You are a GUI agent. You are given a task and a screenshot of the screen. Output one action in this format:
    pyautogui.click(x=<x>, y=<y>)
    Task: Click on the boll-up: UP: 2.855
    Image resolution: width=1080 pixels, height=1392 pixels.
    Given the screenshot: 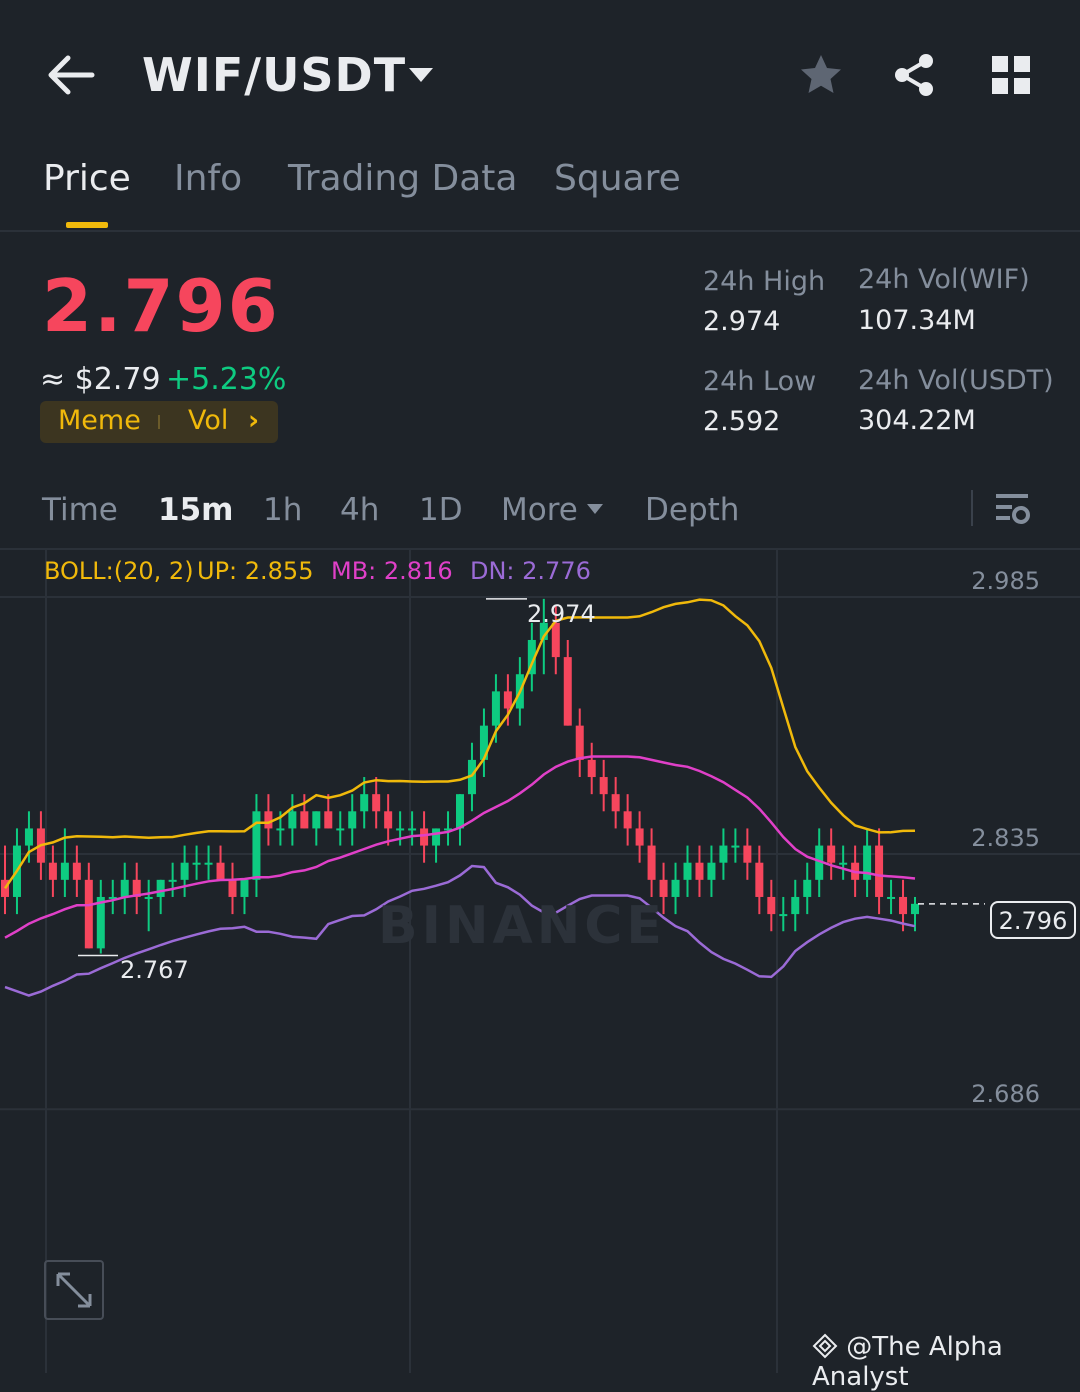 What is the action you would take?
    pyautogui.click(x=255, y=571)
    